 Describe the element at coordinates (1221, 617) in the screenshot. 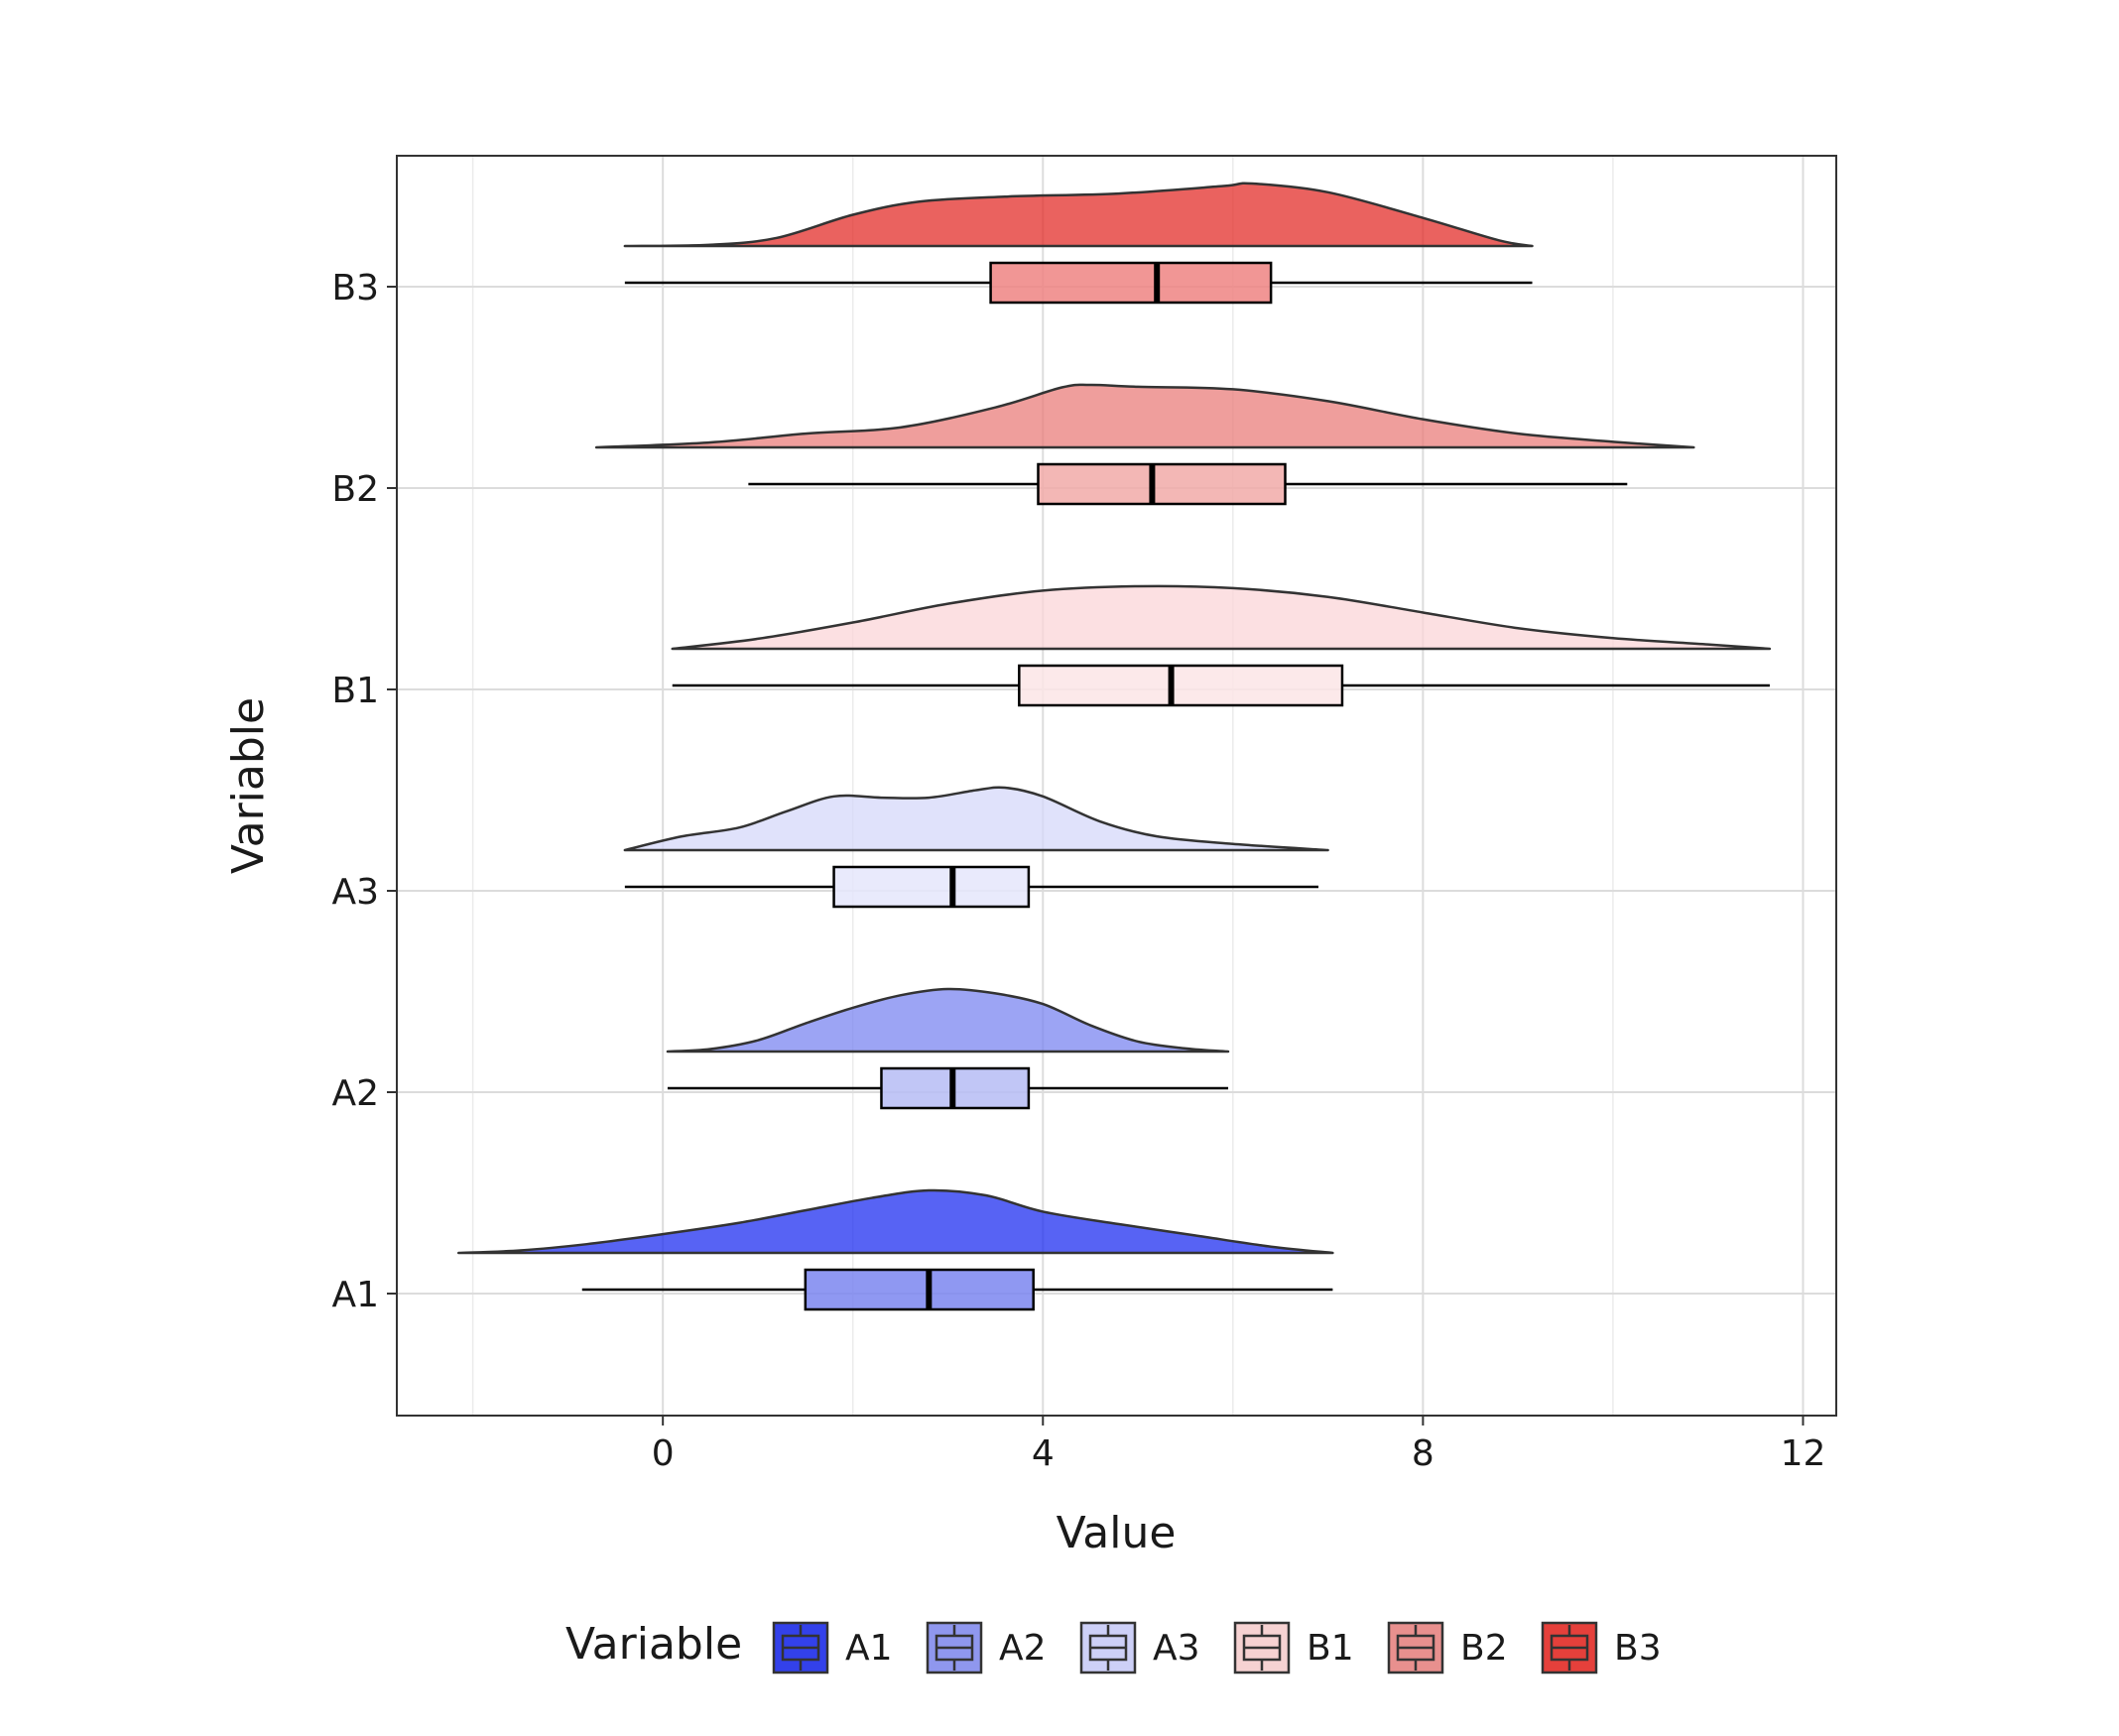

I see `density-b1` at that location.